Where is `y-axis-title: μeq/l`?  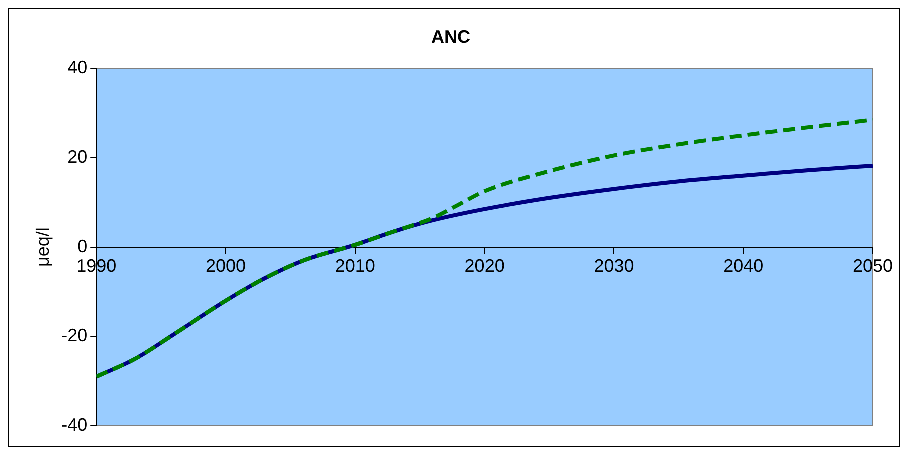 y-axis-title: μeq/l is located at coordinates (42, 248).